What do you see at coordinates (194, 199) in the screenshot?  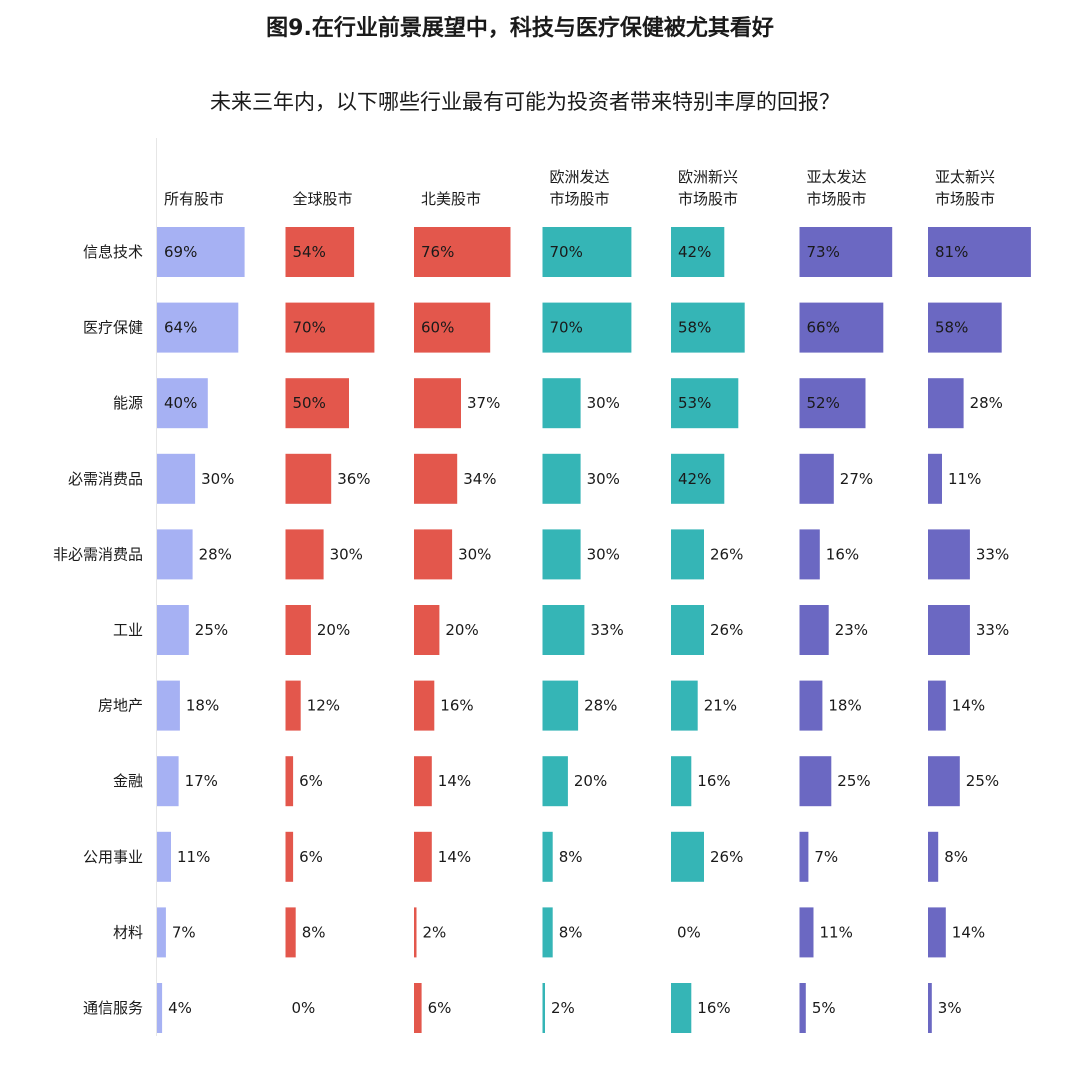 I see `series-header: 所有股市` at bounding box center [194, 199].